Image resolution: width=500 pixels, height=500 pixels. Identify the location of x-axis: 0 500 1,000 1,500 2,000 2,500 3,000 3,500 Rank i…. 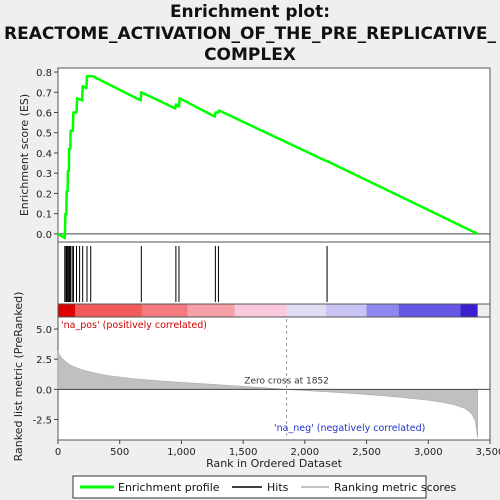
(277, 455).